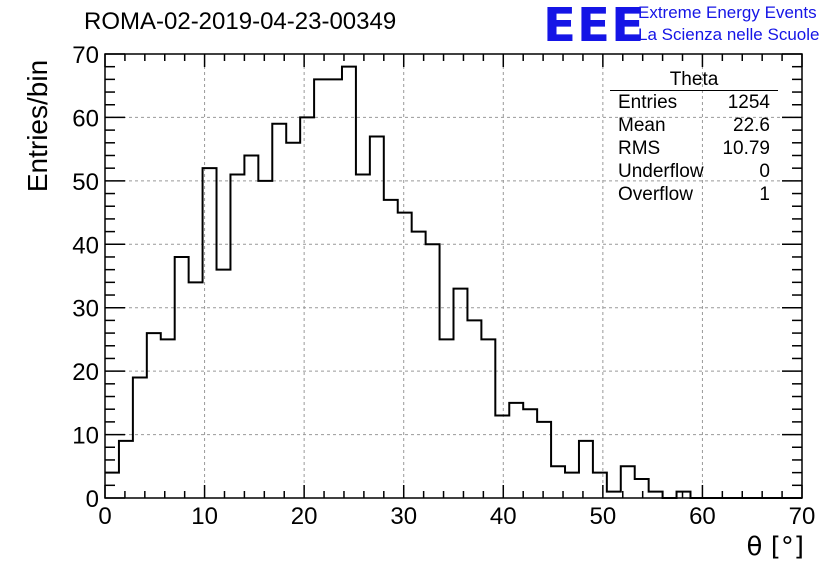 This screenshot has height=572, width=836. What do you see at coordinates (727, 12) in the screenshot?
I see `logo-tagline-1: Extreme Energy Events` at bounding box center [727, 12].